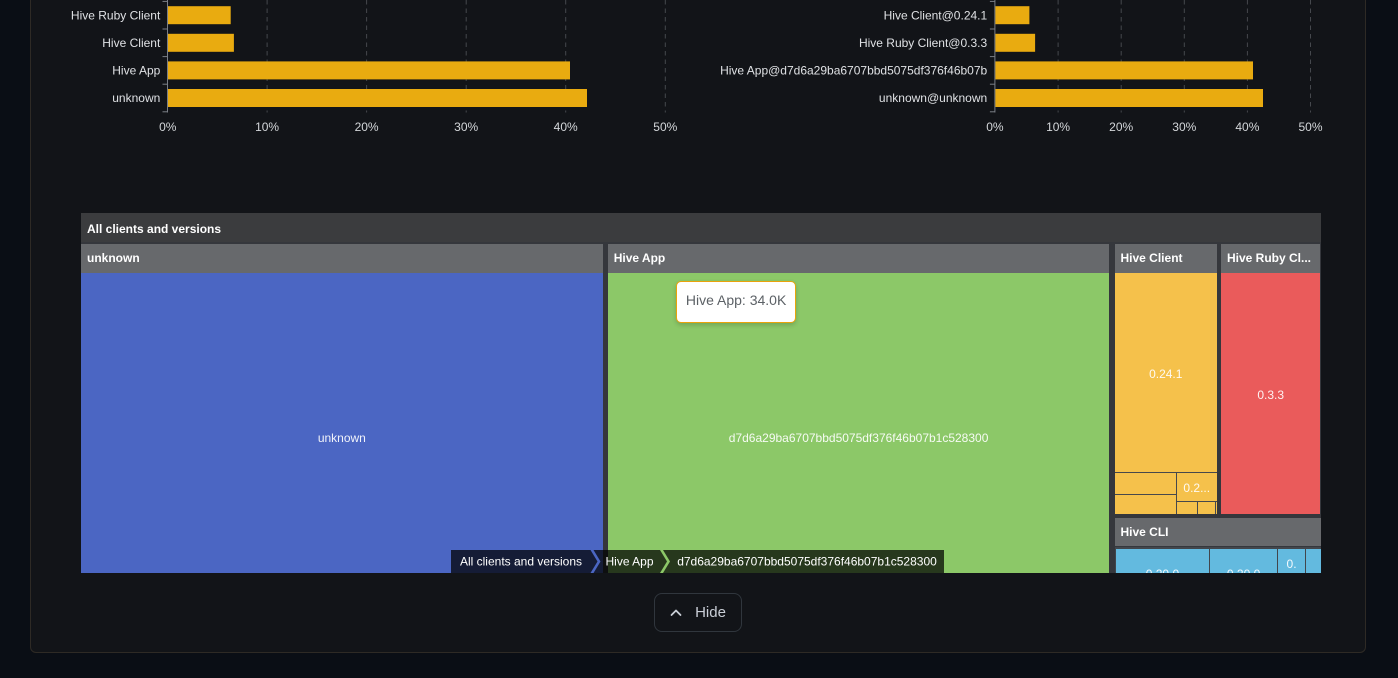 Image resolution: width=1398 pixels, height=678 pixels. I want to click on svg-text: Hive Client@0.24.1, so click(936, 15).